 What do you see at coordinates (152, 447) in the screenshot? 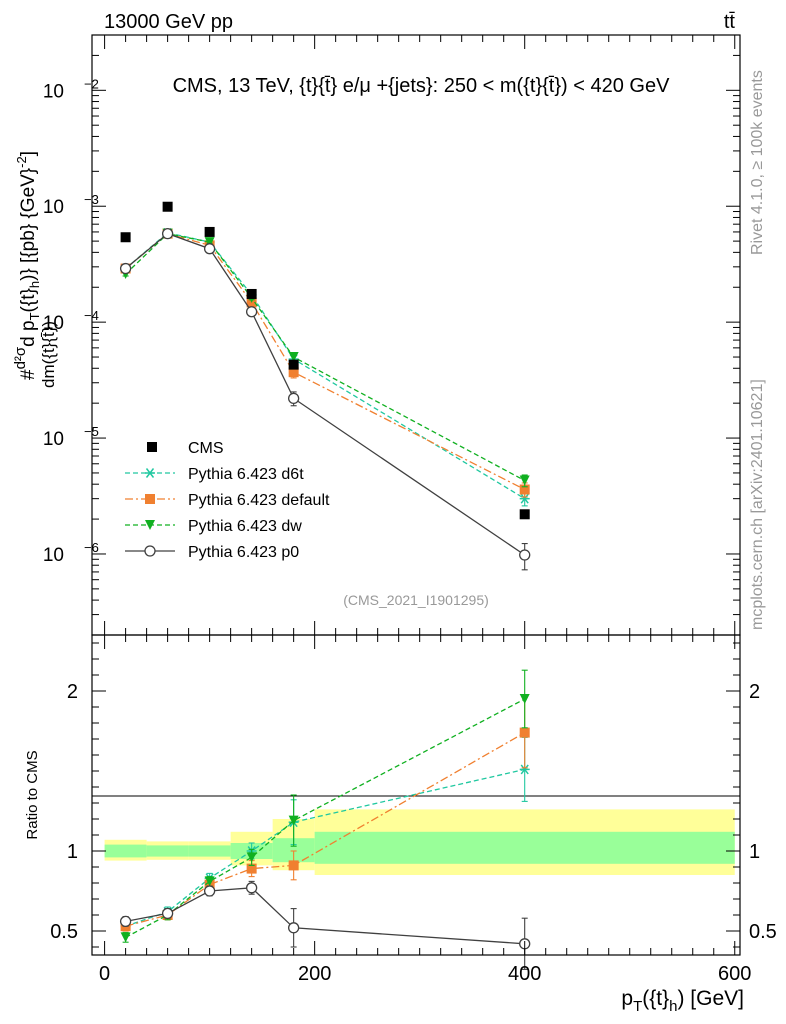
I see `legend-marker-cms` at bounding box center [152, 447].